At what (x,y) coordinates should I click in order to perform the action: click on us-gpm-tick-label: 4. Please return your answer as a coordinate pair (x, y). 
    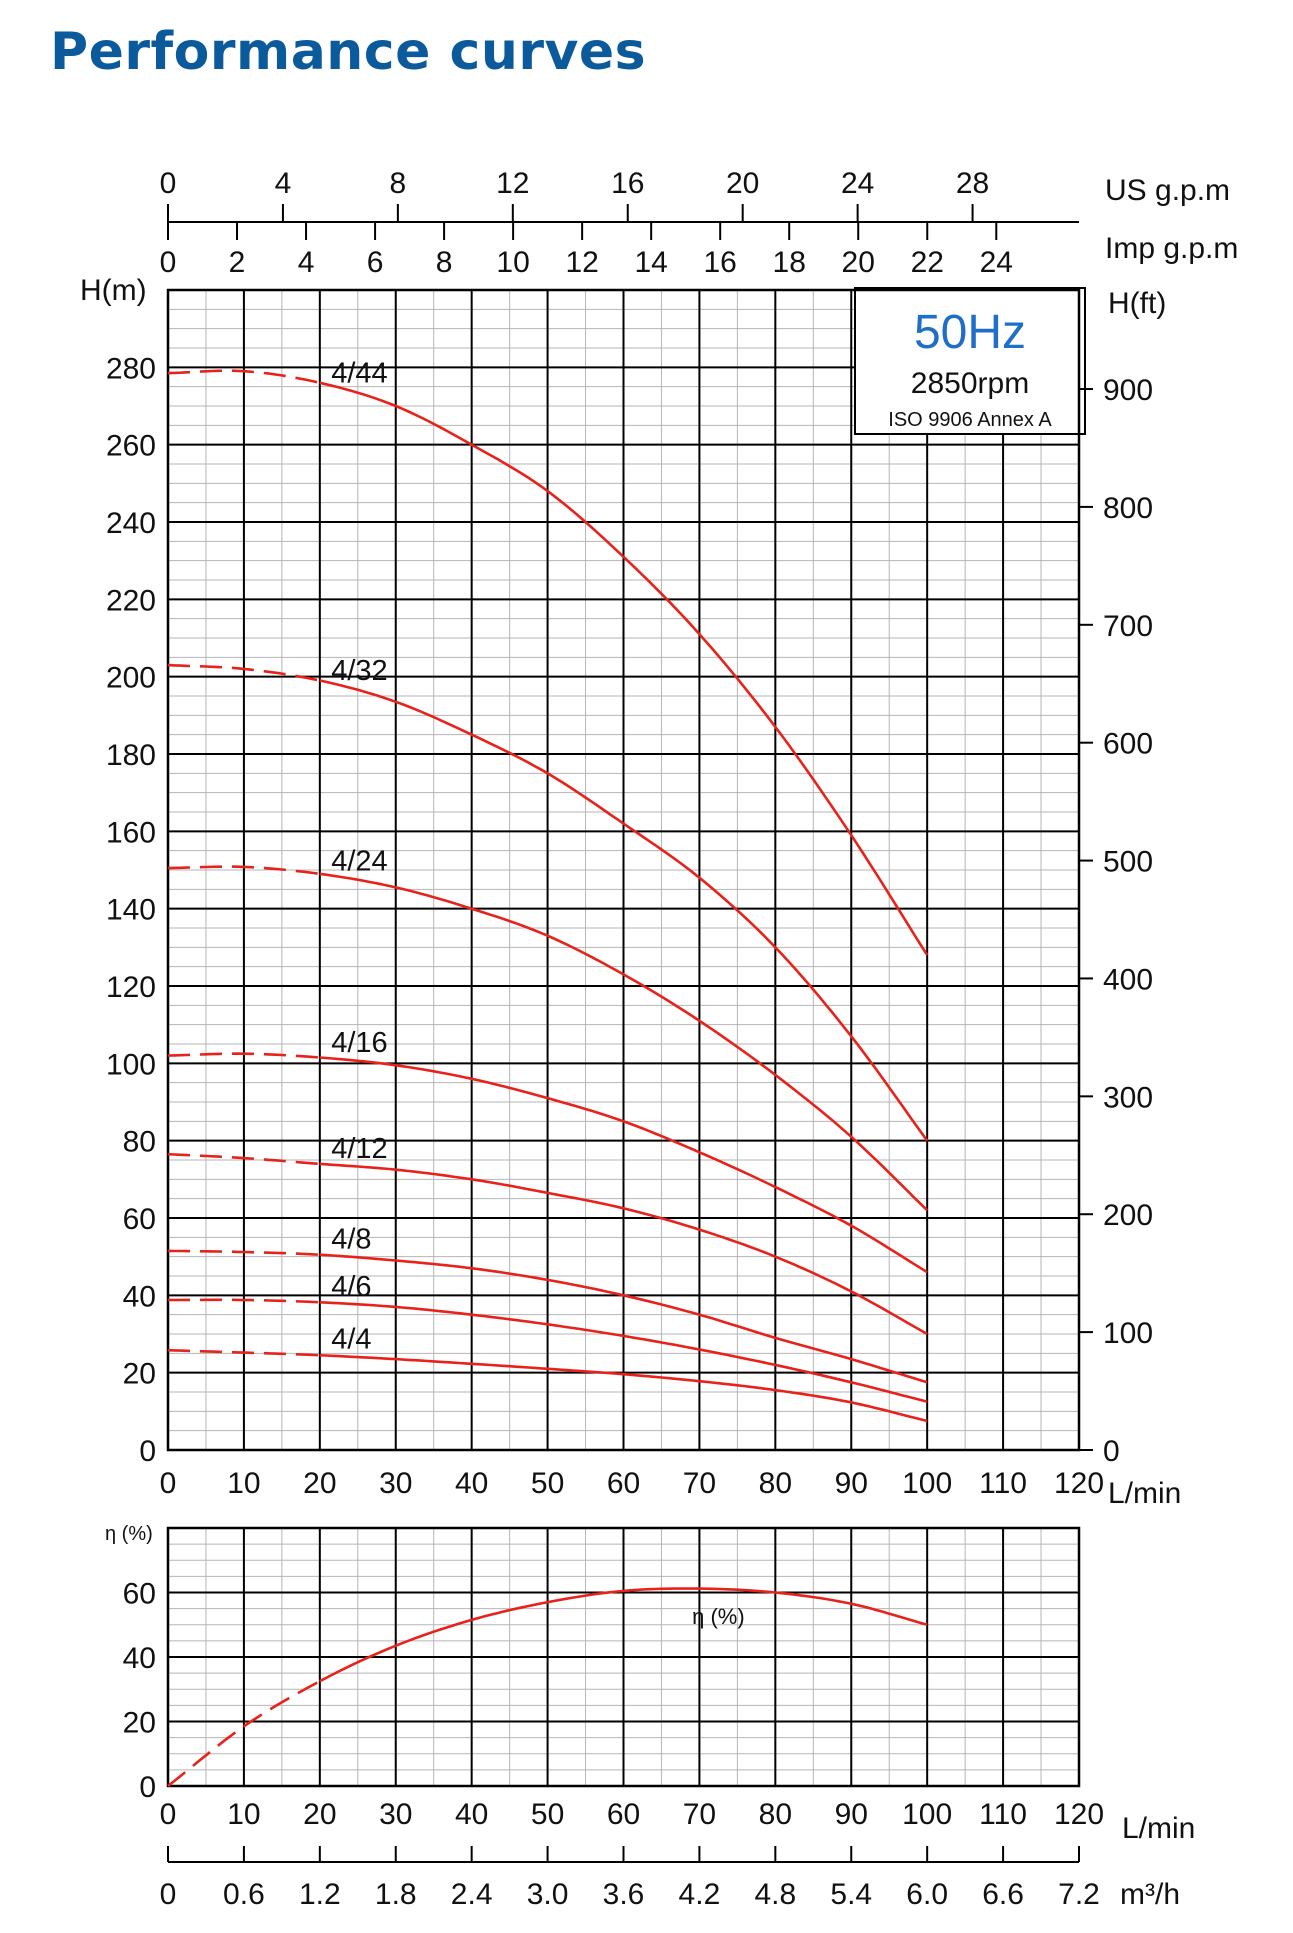
    Looking at the image, I should click on (283, 183).